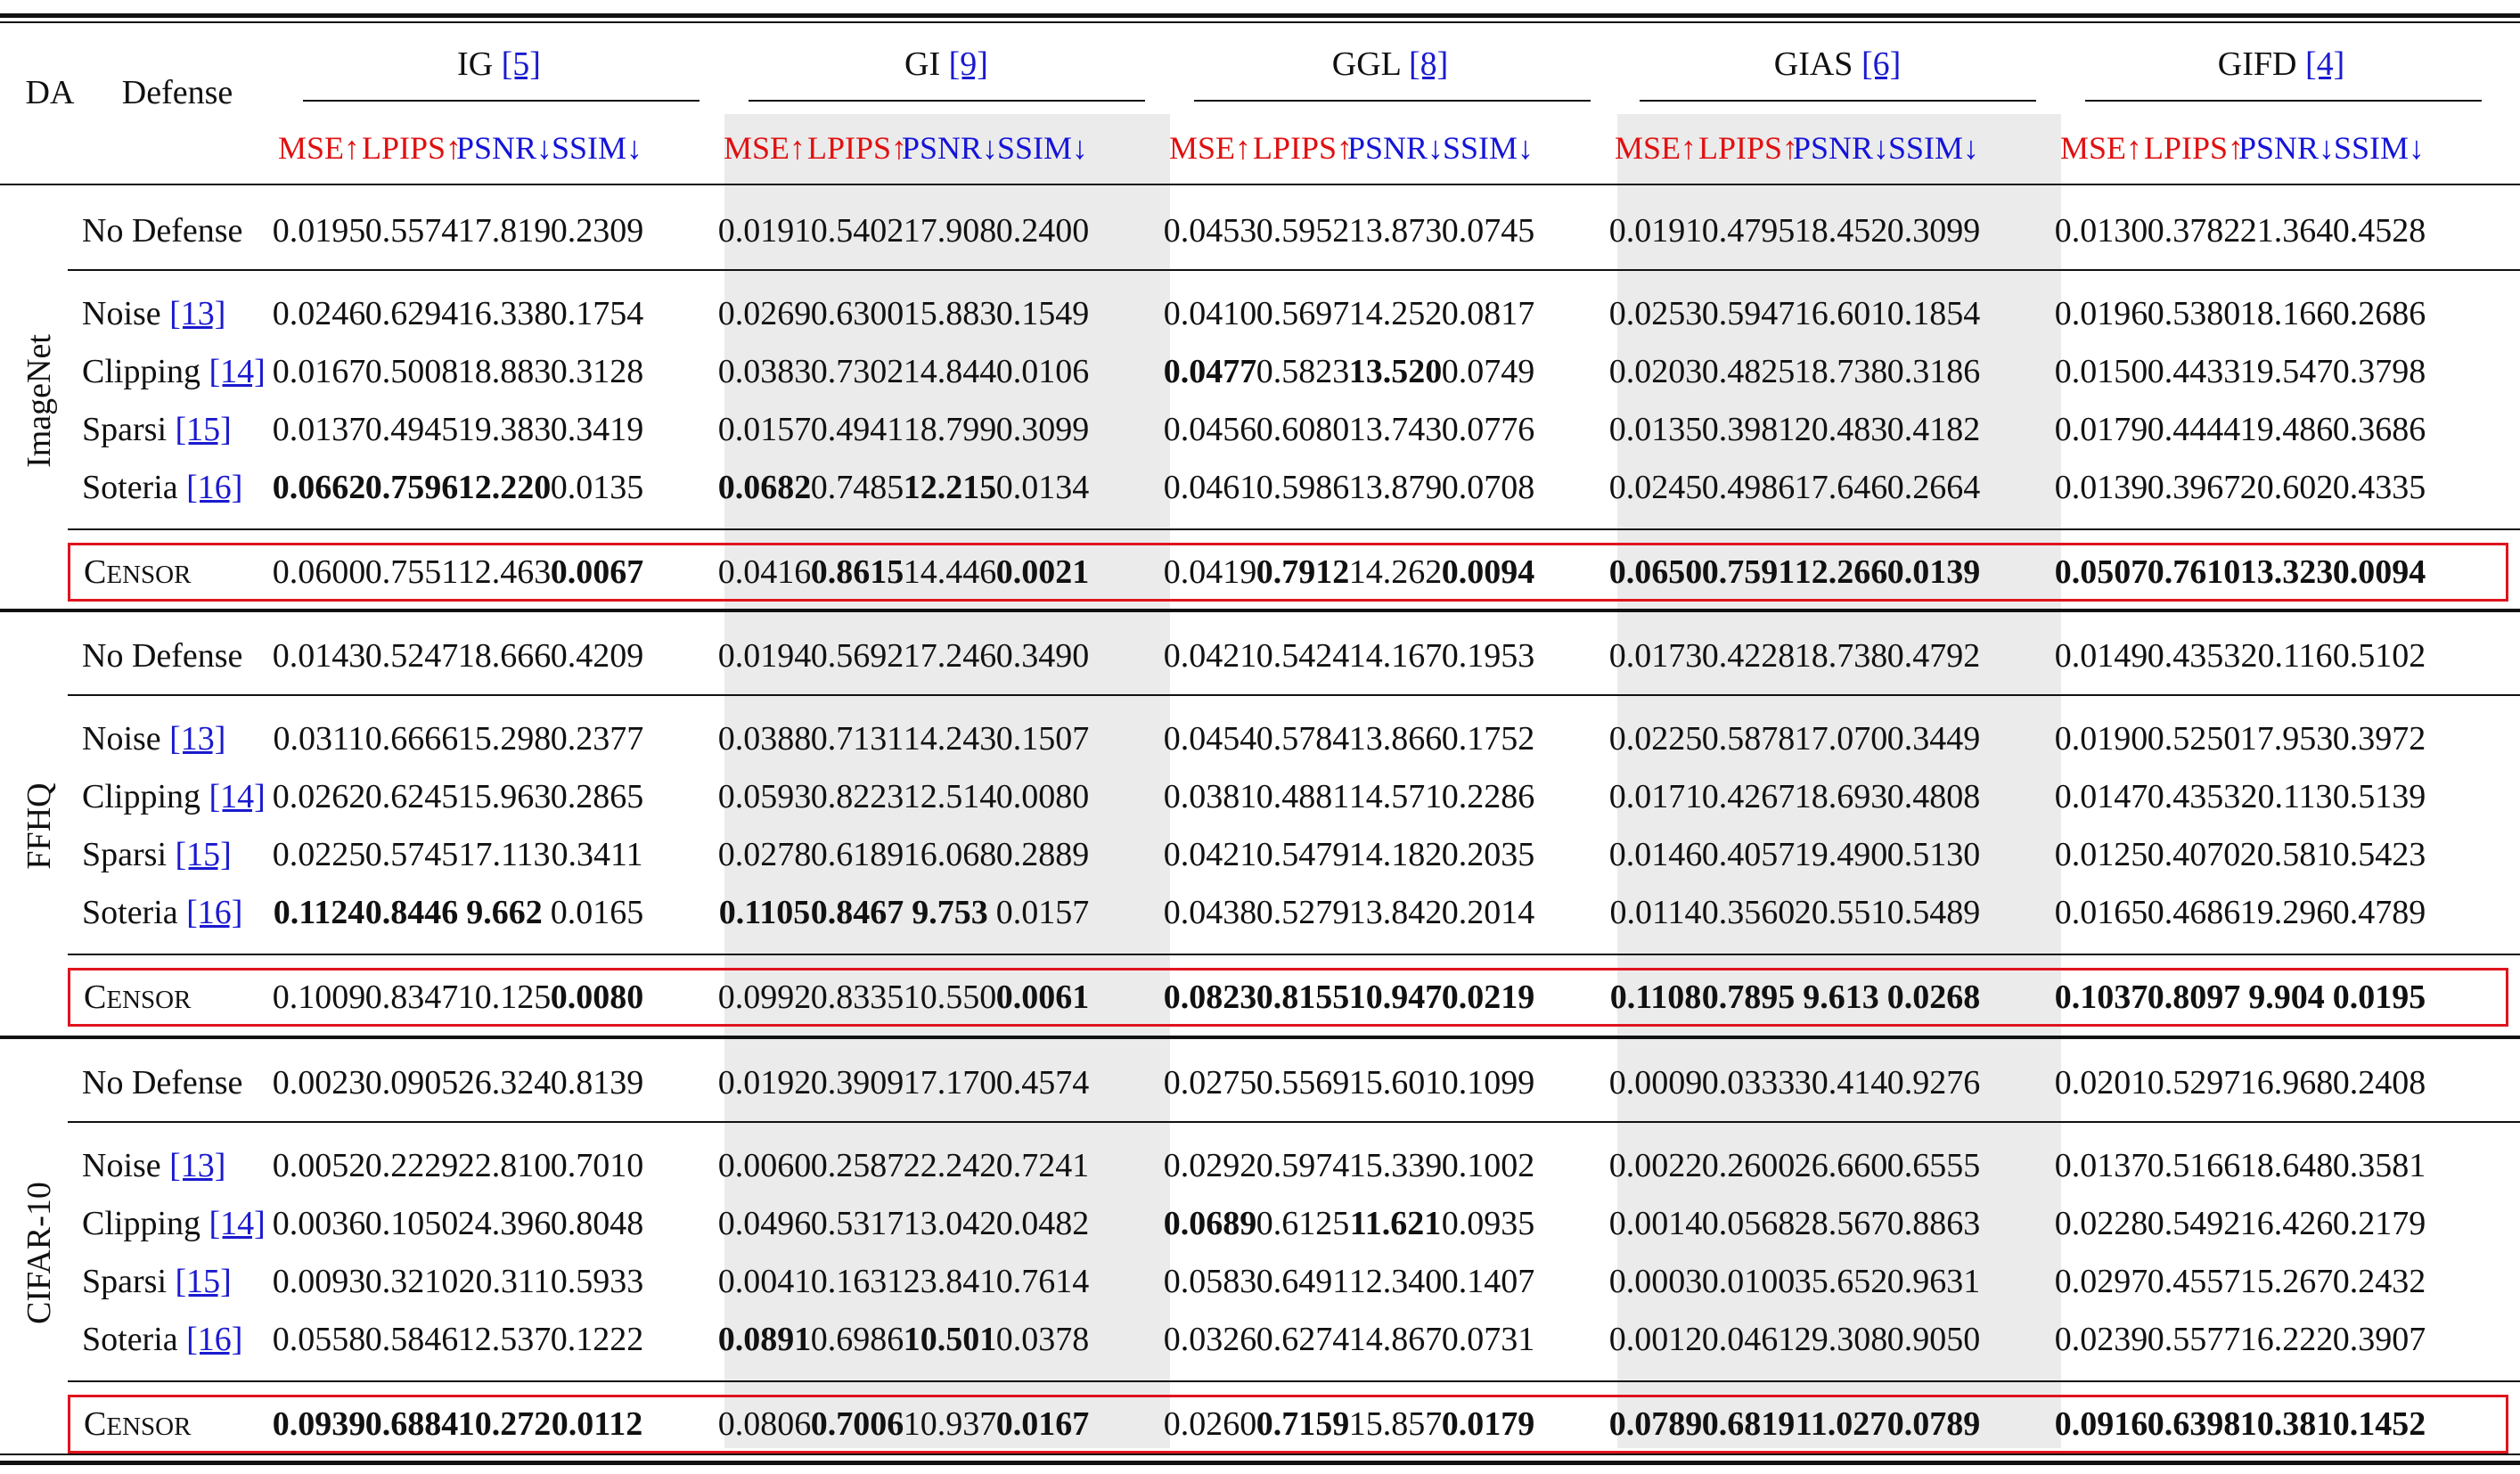 This screenshot has height=1474, width=2520. I want to click on table-cell: 20.602, so click(2286, 488).